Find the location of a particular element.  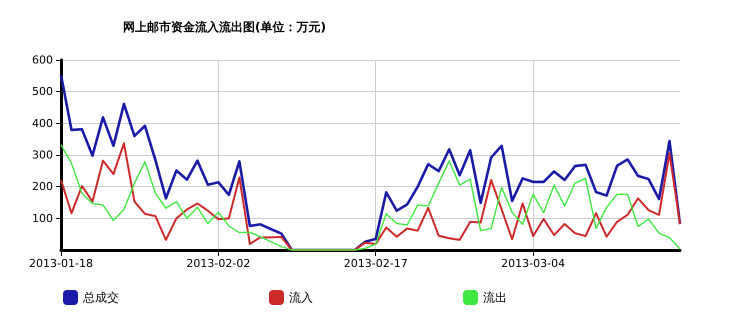

x-tick-label: 2013-02-17 is located at coordinates (376, 263).